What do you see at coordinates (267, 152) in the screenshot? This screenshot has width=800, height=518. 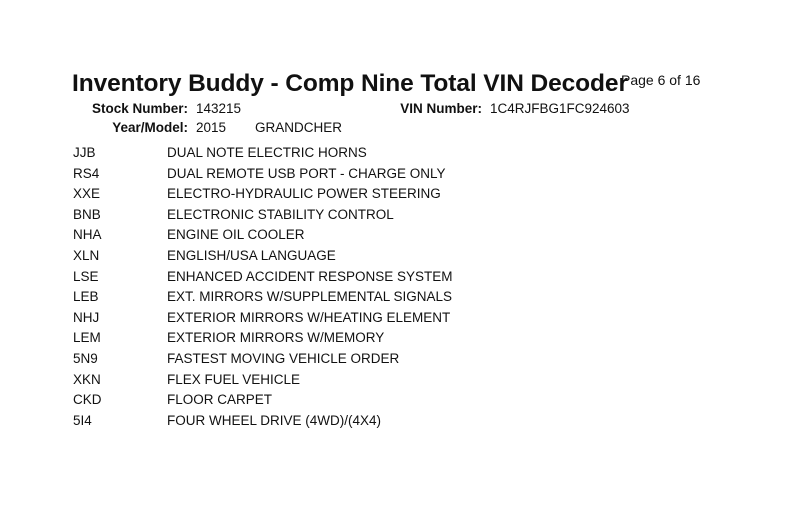 I see `option-description: DUAL NOTE ELECTRIC HORNS` at bounding box center [267, 152].